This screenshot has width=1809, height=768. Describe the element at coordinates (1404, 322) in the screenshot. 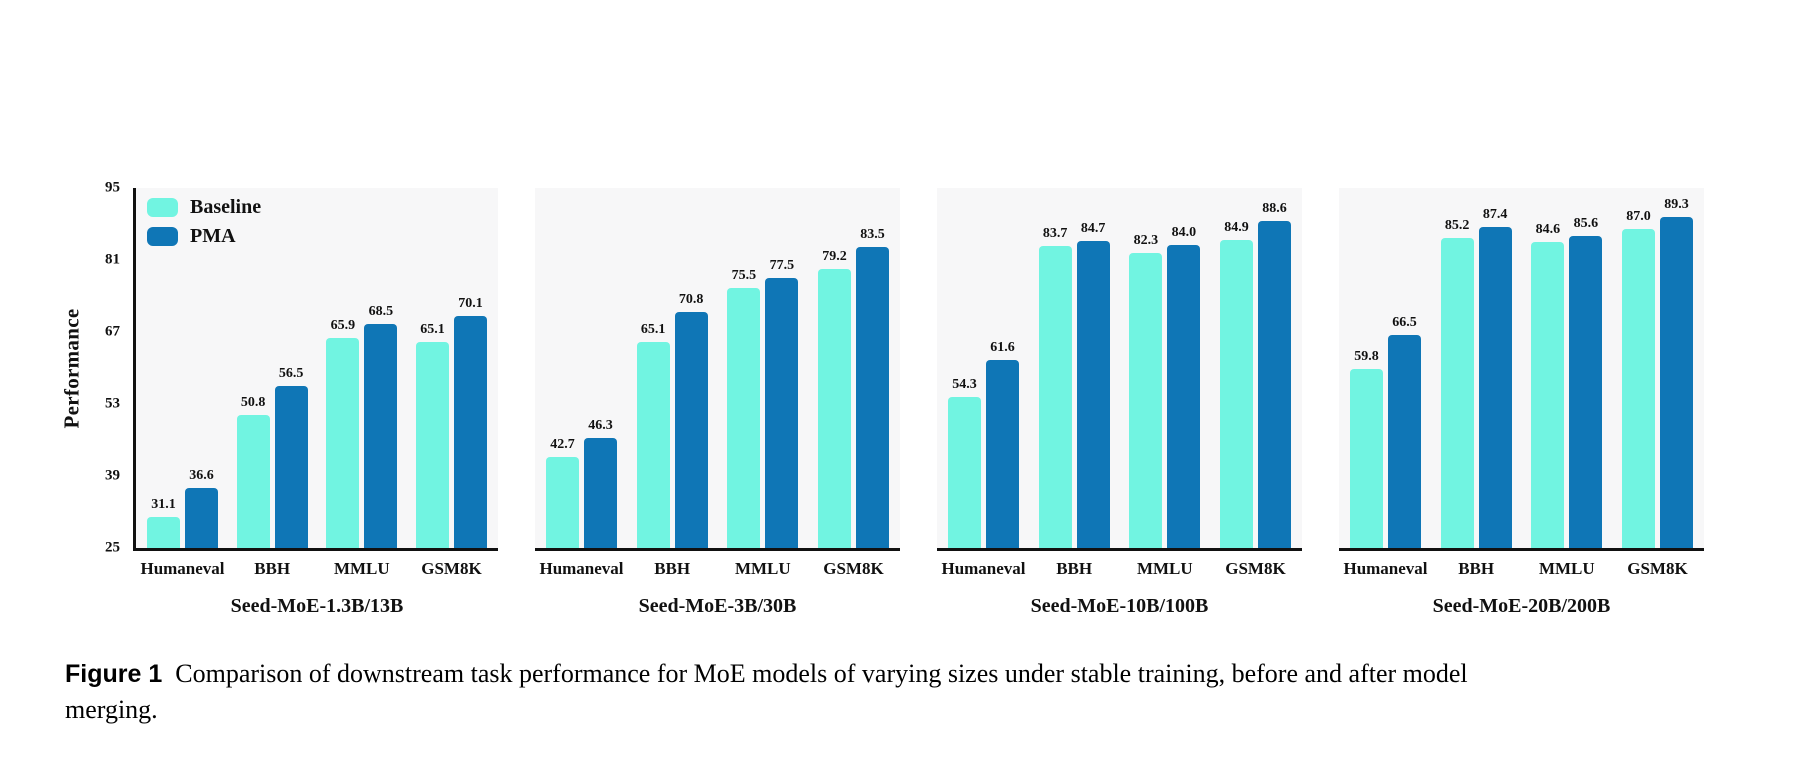

I see `bar-value-label: 66.5` at that location.